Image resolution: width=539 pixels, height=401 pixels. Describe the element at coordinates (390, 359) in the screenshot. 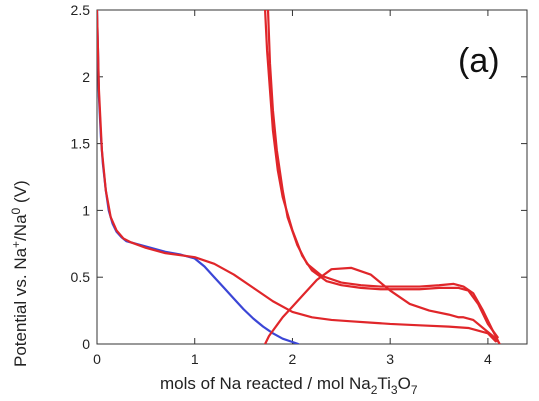

I see `x-tick-label: 3` at that location.